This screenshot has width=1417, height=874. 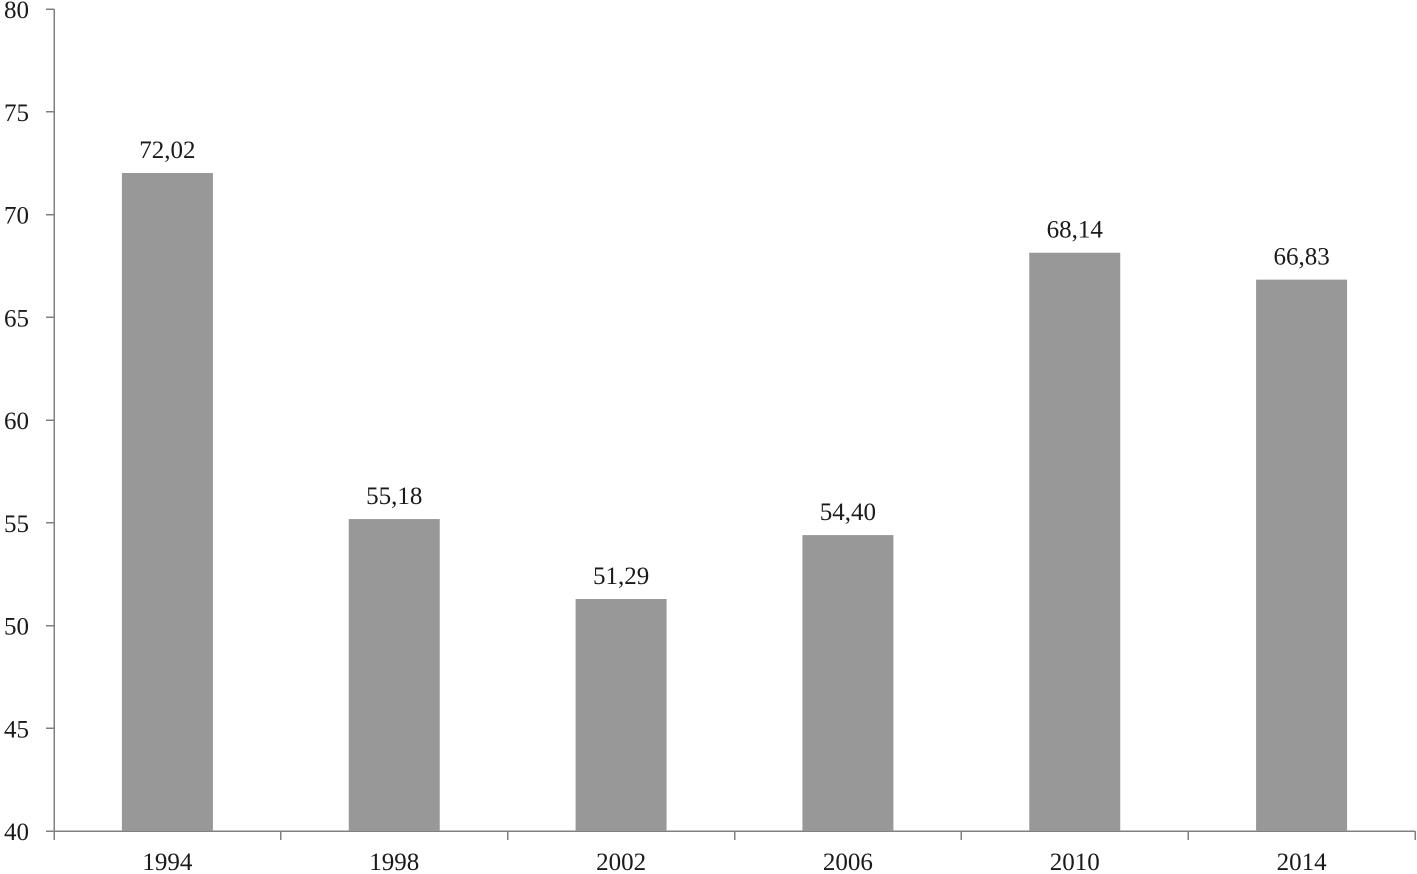 What do you see at coordinates (16, 113) in the screenshot?
I see `y-tick-label: 75` at bounding box center [16, 113].